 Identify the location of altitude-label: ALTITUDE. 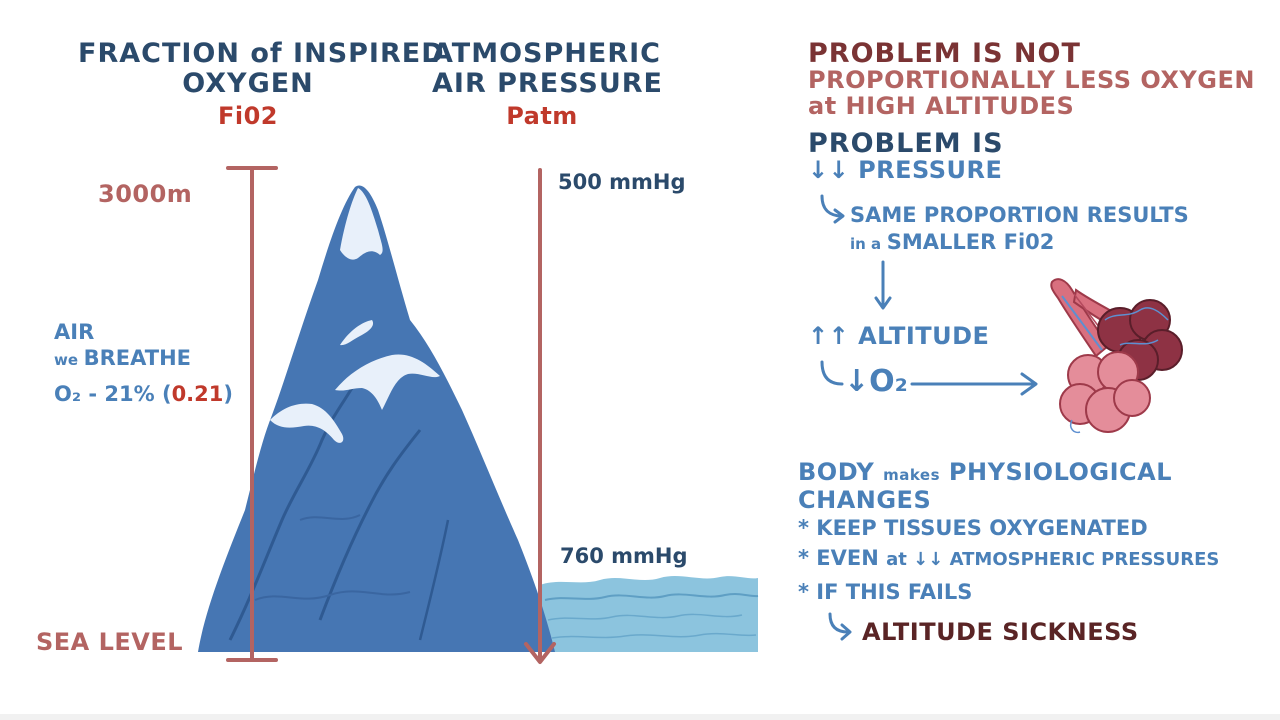
(924, 336).